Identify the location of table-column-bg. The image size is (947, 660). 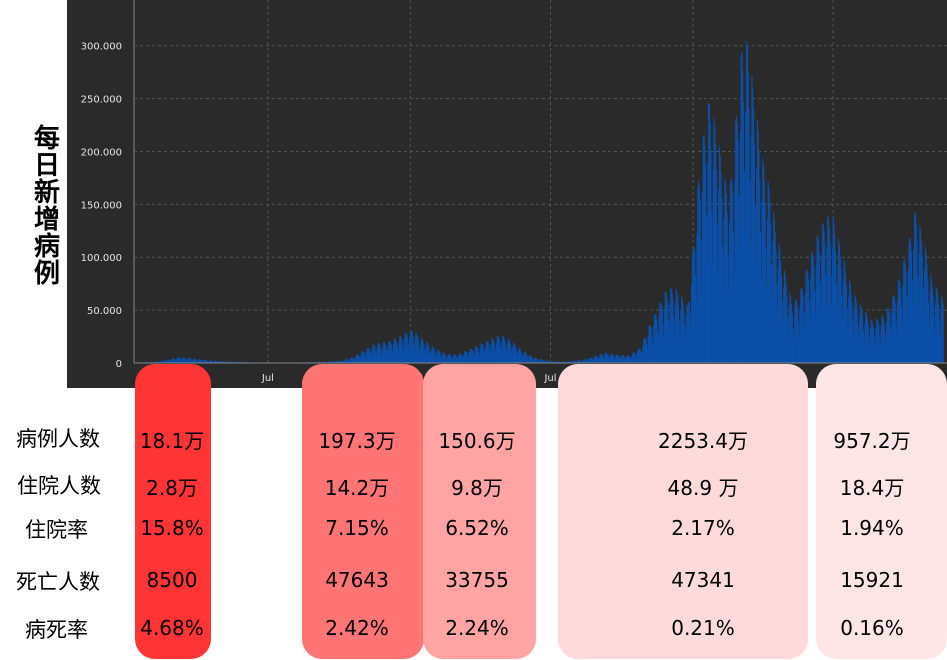
(479, 511).